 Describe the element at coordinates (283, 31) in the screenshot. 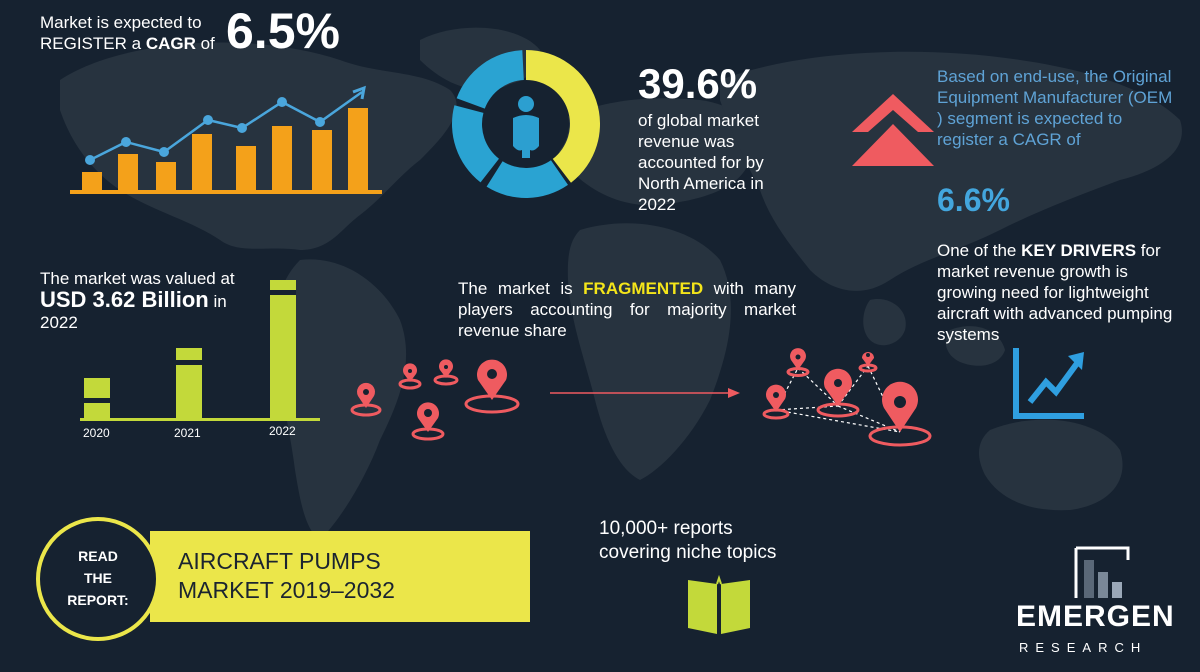

I see `cagr-value: 6.5%` at that location.